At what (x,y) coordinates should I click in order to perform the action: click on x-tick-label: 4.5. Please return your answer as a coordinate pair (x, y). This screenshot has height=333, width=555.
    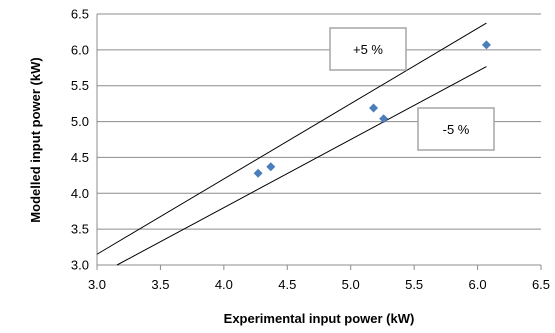
    Looking at the image, I should click on (287, 284).